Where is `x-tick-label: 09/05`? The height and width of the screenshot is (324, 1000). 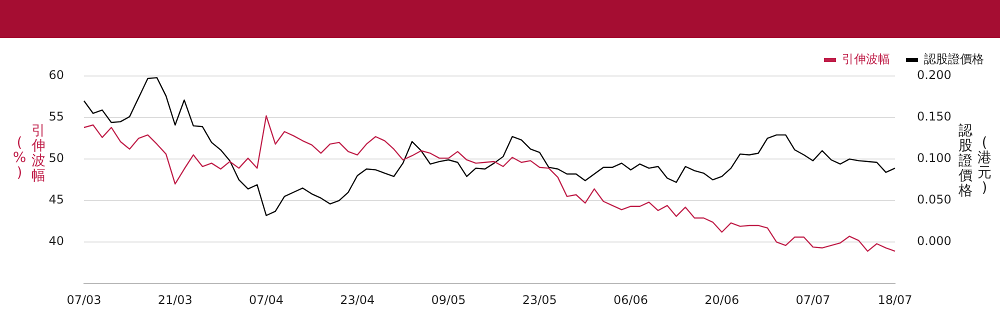
x-tick-label: 09/05 is located at coordinates (448, 299).